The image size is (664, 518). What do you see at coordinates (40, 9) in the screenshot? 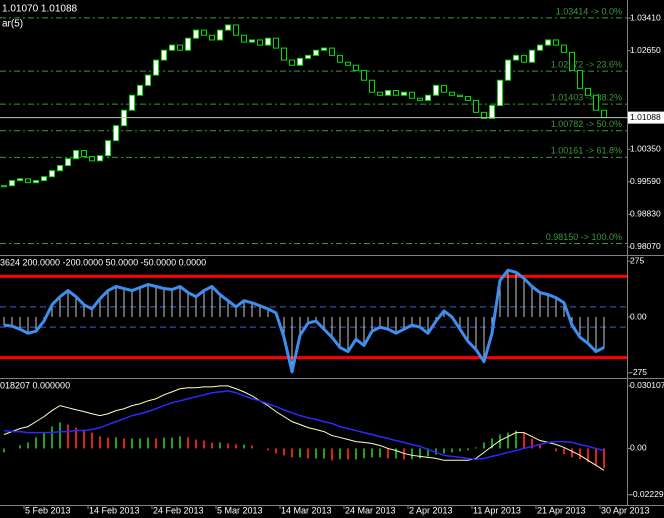
I see `indicator-title: 1.01070 1.01088` at bounding box center [40, 9].